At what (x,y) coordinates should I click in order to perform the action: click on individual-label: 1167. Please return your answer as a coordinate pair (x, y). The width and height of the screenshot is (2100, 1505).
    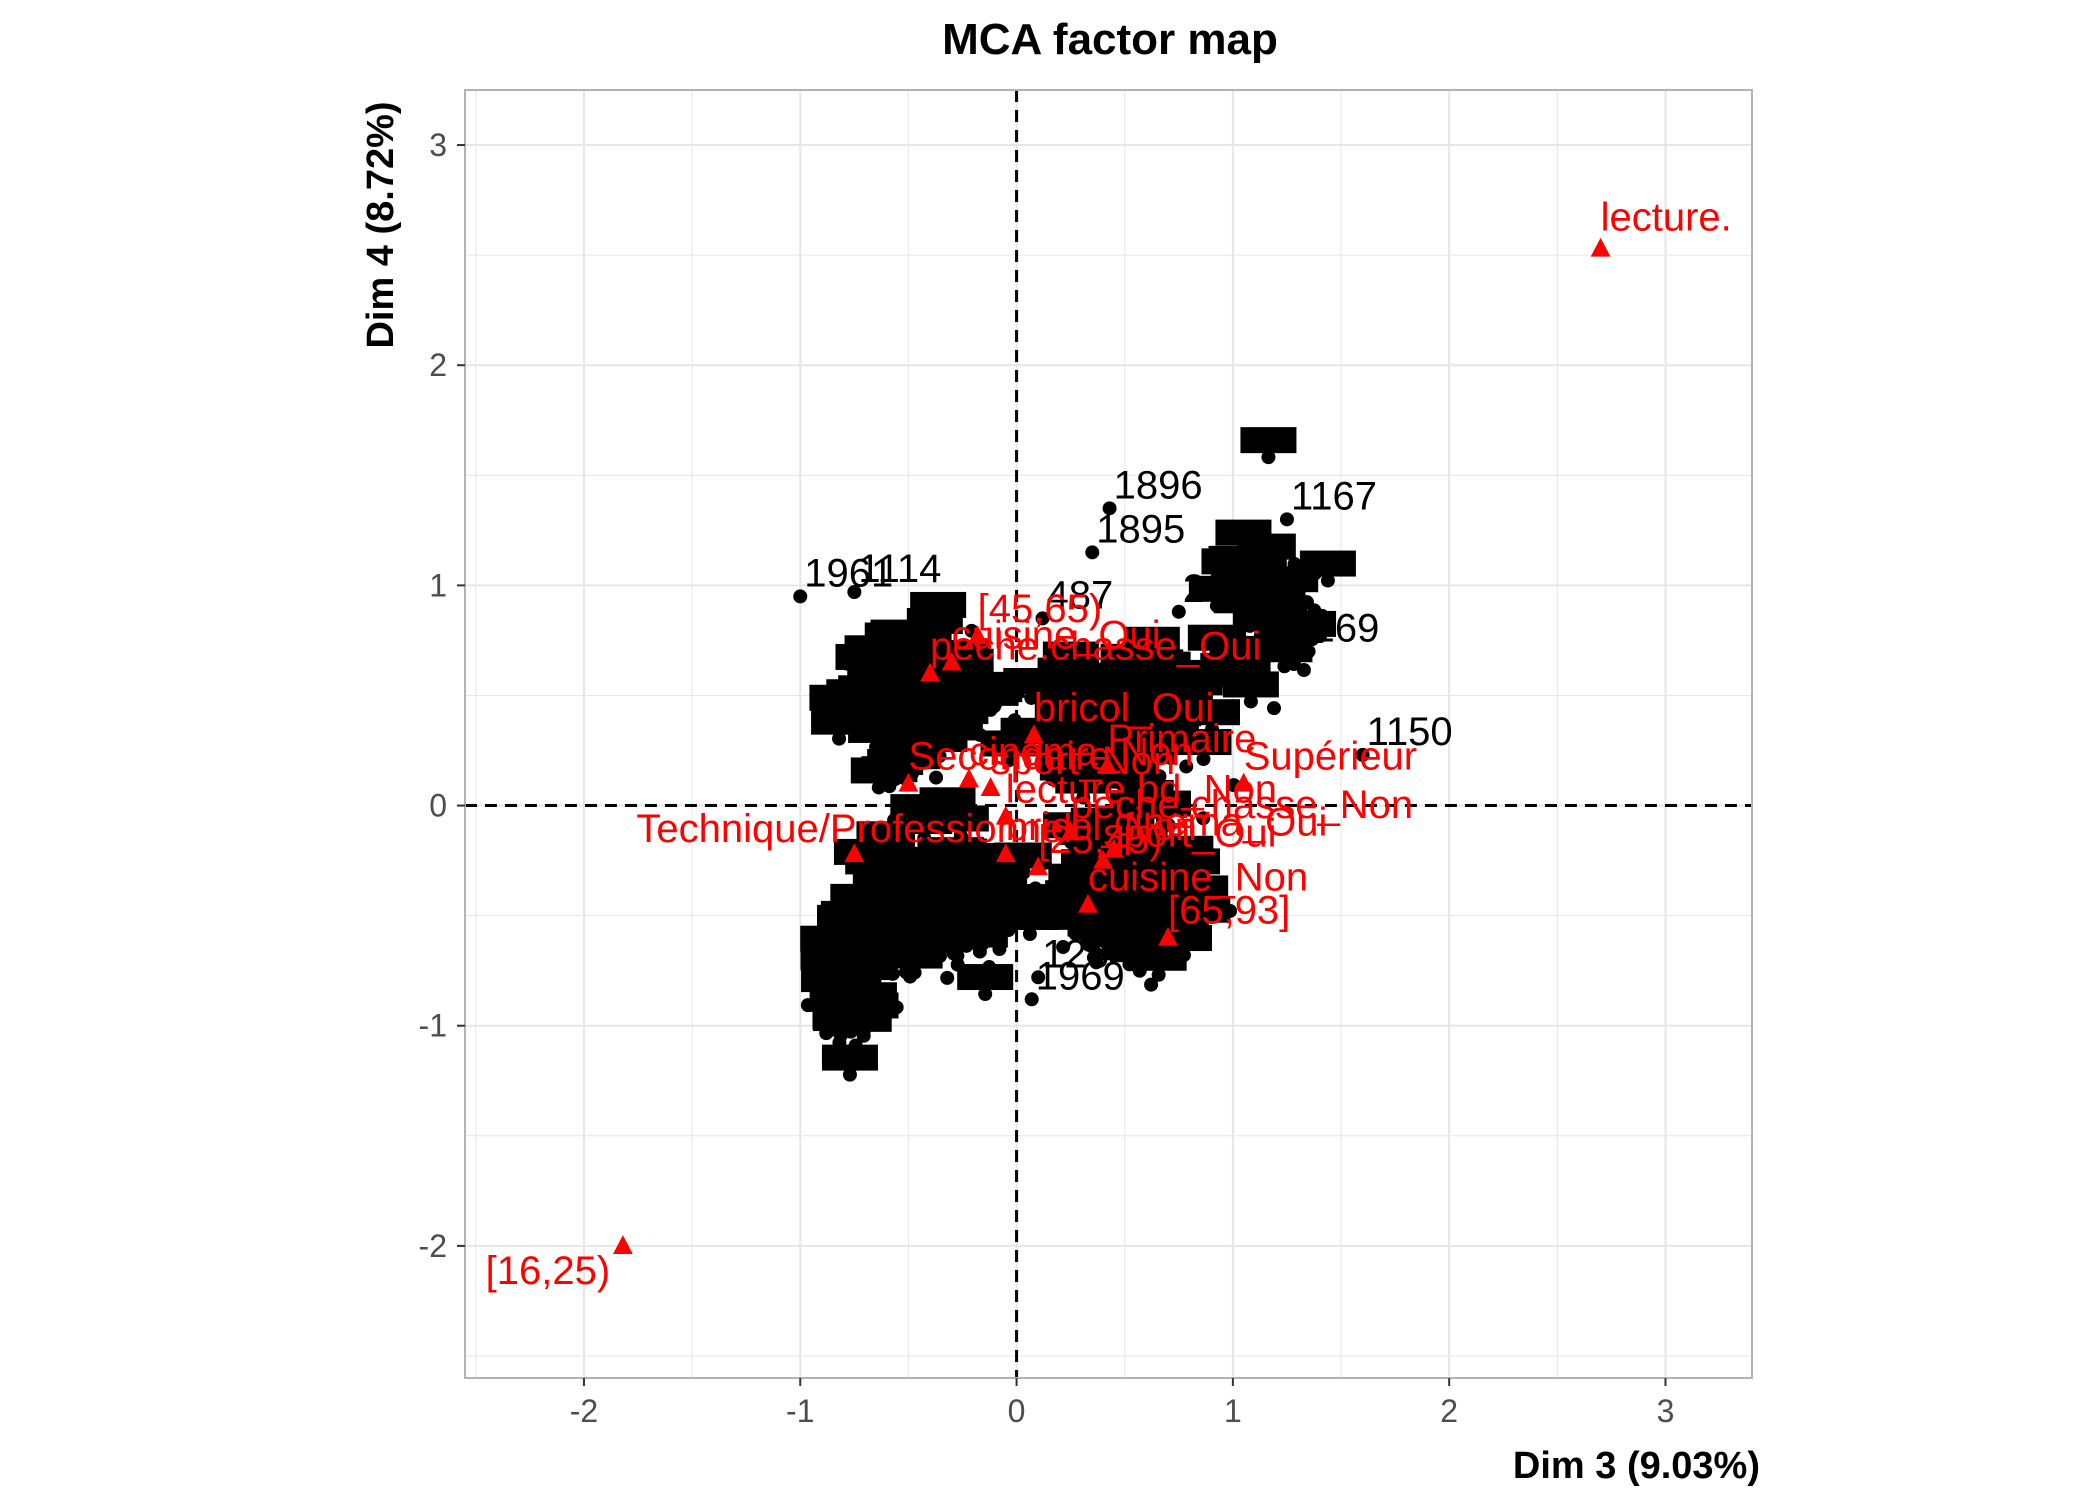
    Looking at the image, I should click on (1334, 496).